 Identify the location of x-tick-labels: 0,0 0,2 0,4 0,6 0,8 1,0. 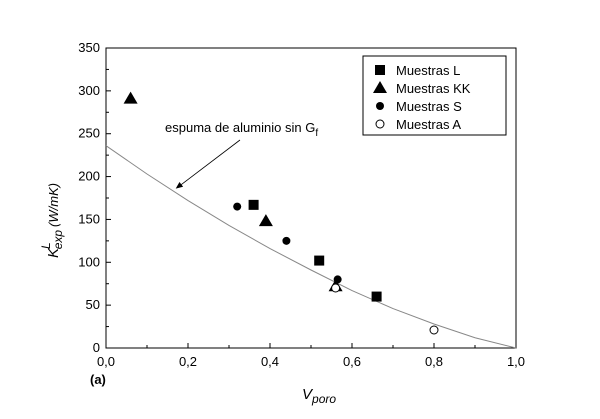
(311, 361).